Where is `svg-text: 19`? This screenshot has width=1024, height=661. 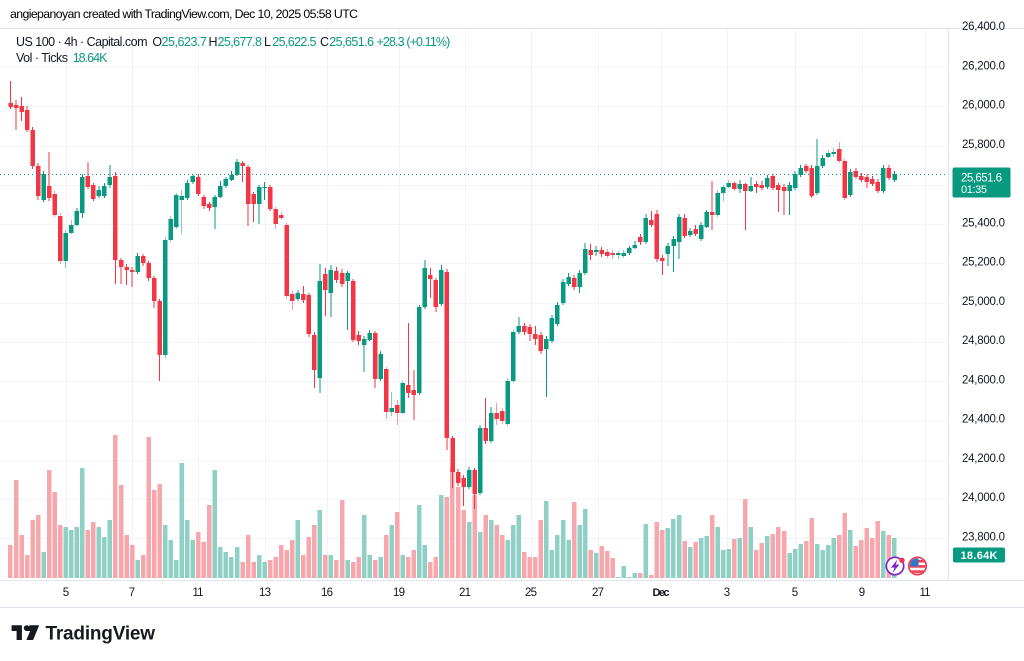 svg-text: 19 is located at coordinates (399, 593).